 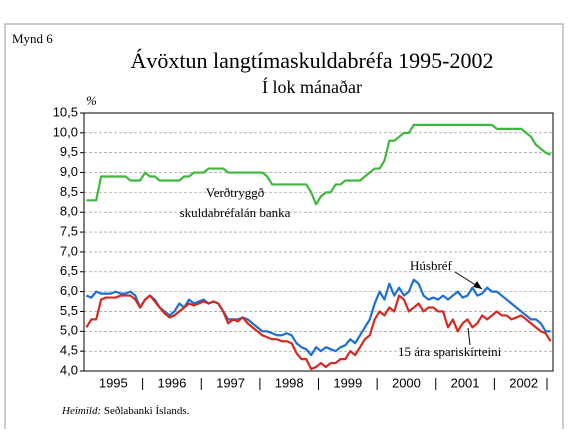 What do you see at coordinates (69, 191) in the screenshot?
I see `y-tick-label: 8,5` at bounding box center [69, 191].